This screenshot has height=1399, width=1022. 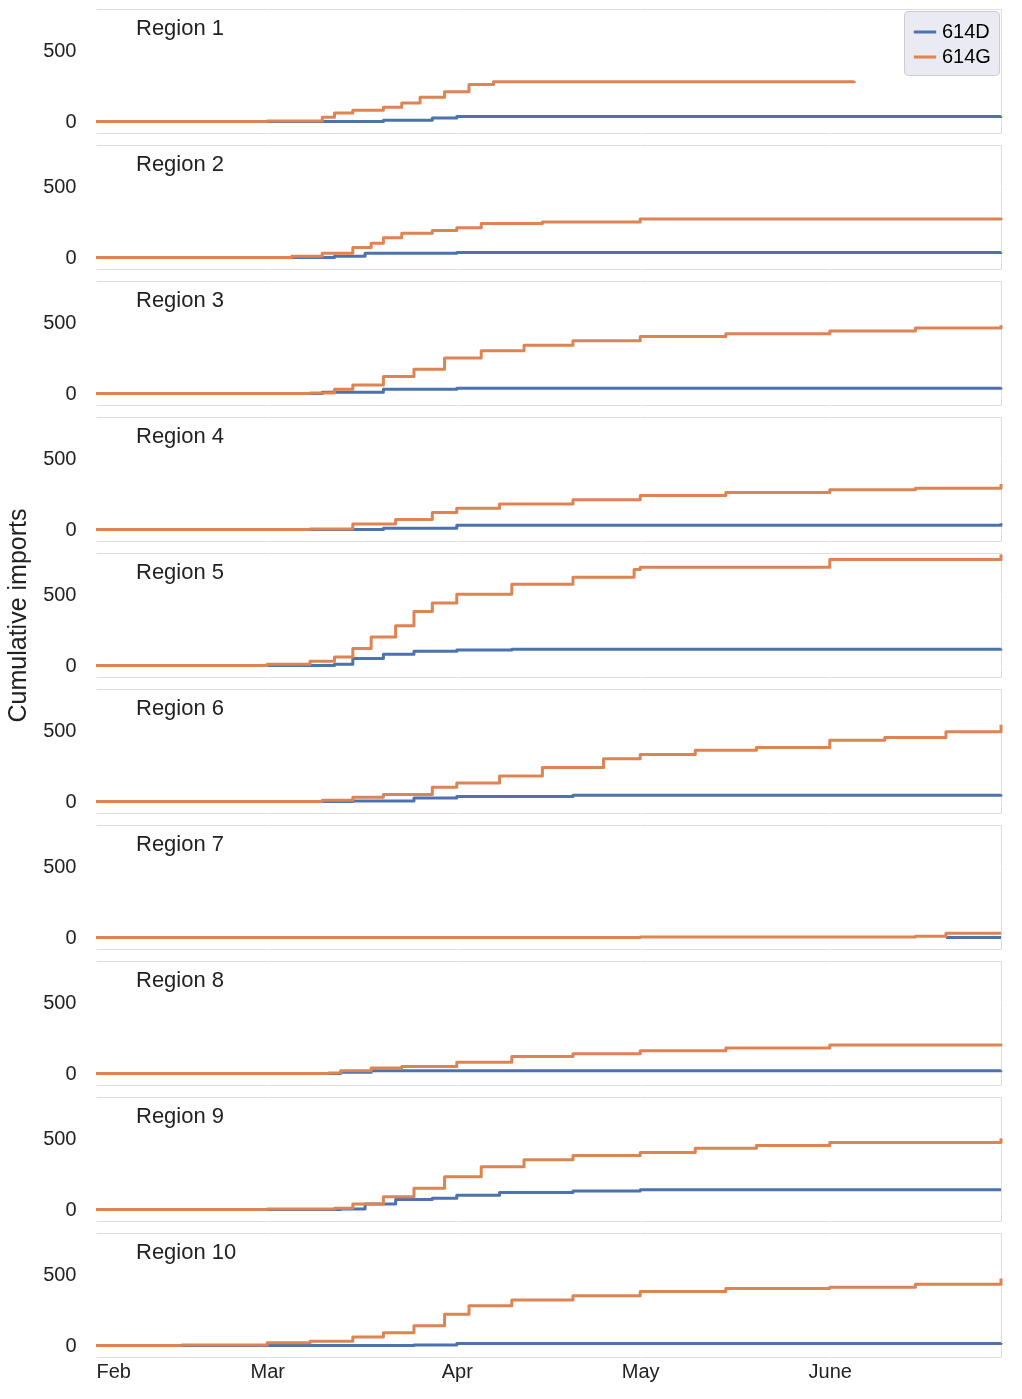 I want to click on legend-label: 614G, so click(x=966, y=56).